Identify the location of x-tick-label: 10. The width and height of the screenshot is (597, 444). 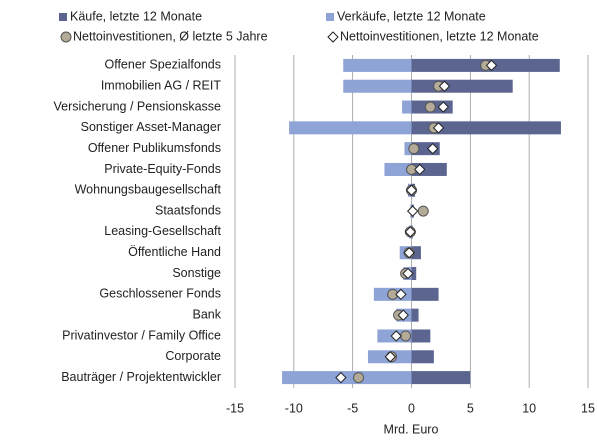
(529, 408).